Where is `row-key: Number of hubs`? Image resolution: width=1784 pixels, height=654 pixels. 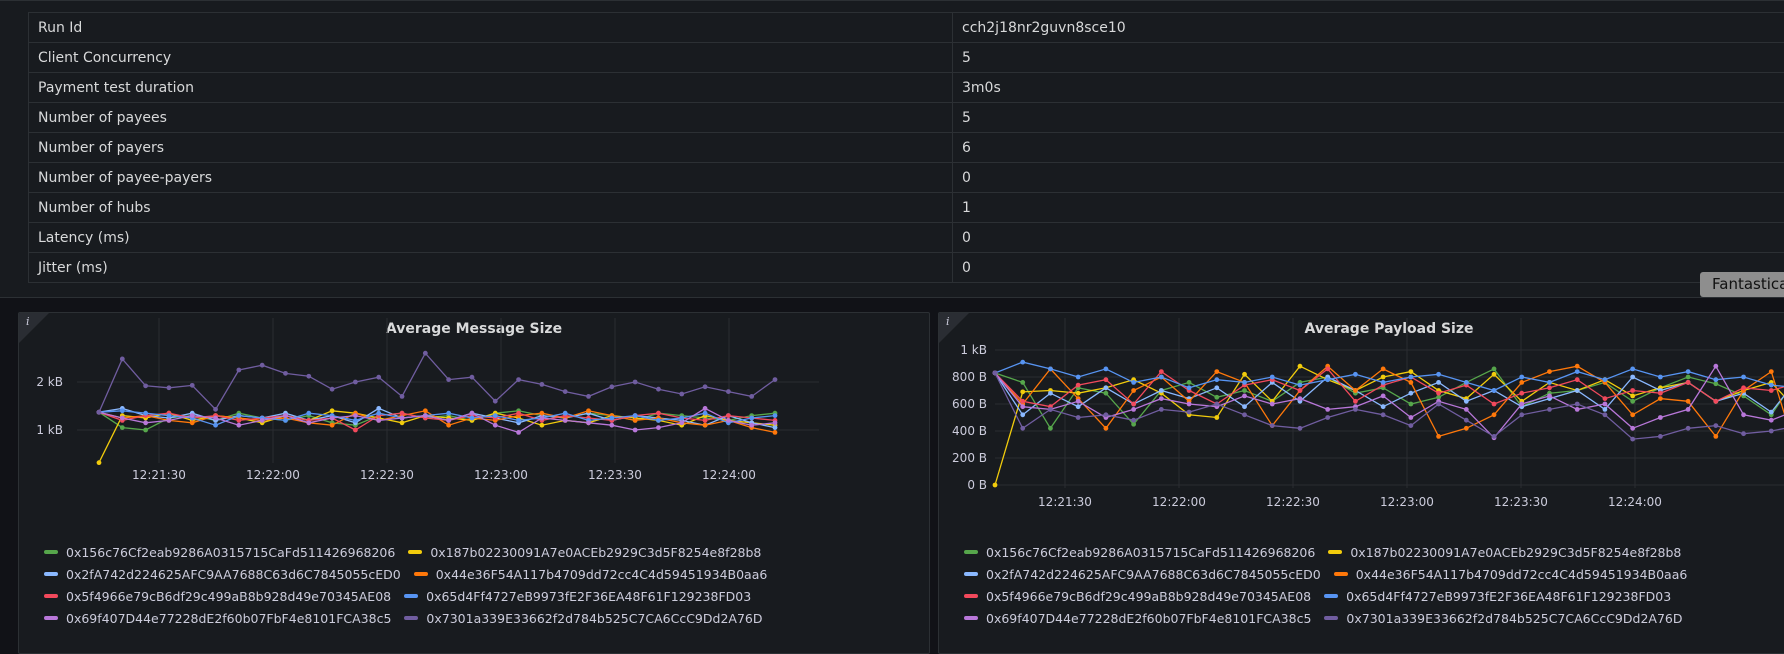
row-key: Number of hubs is located at coordinates (491, 208).